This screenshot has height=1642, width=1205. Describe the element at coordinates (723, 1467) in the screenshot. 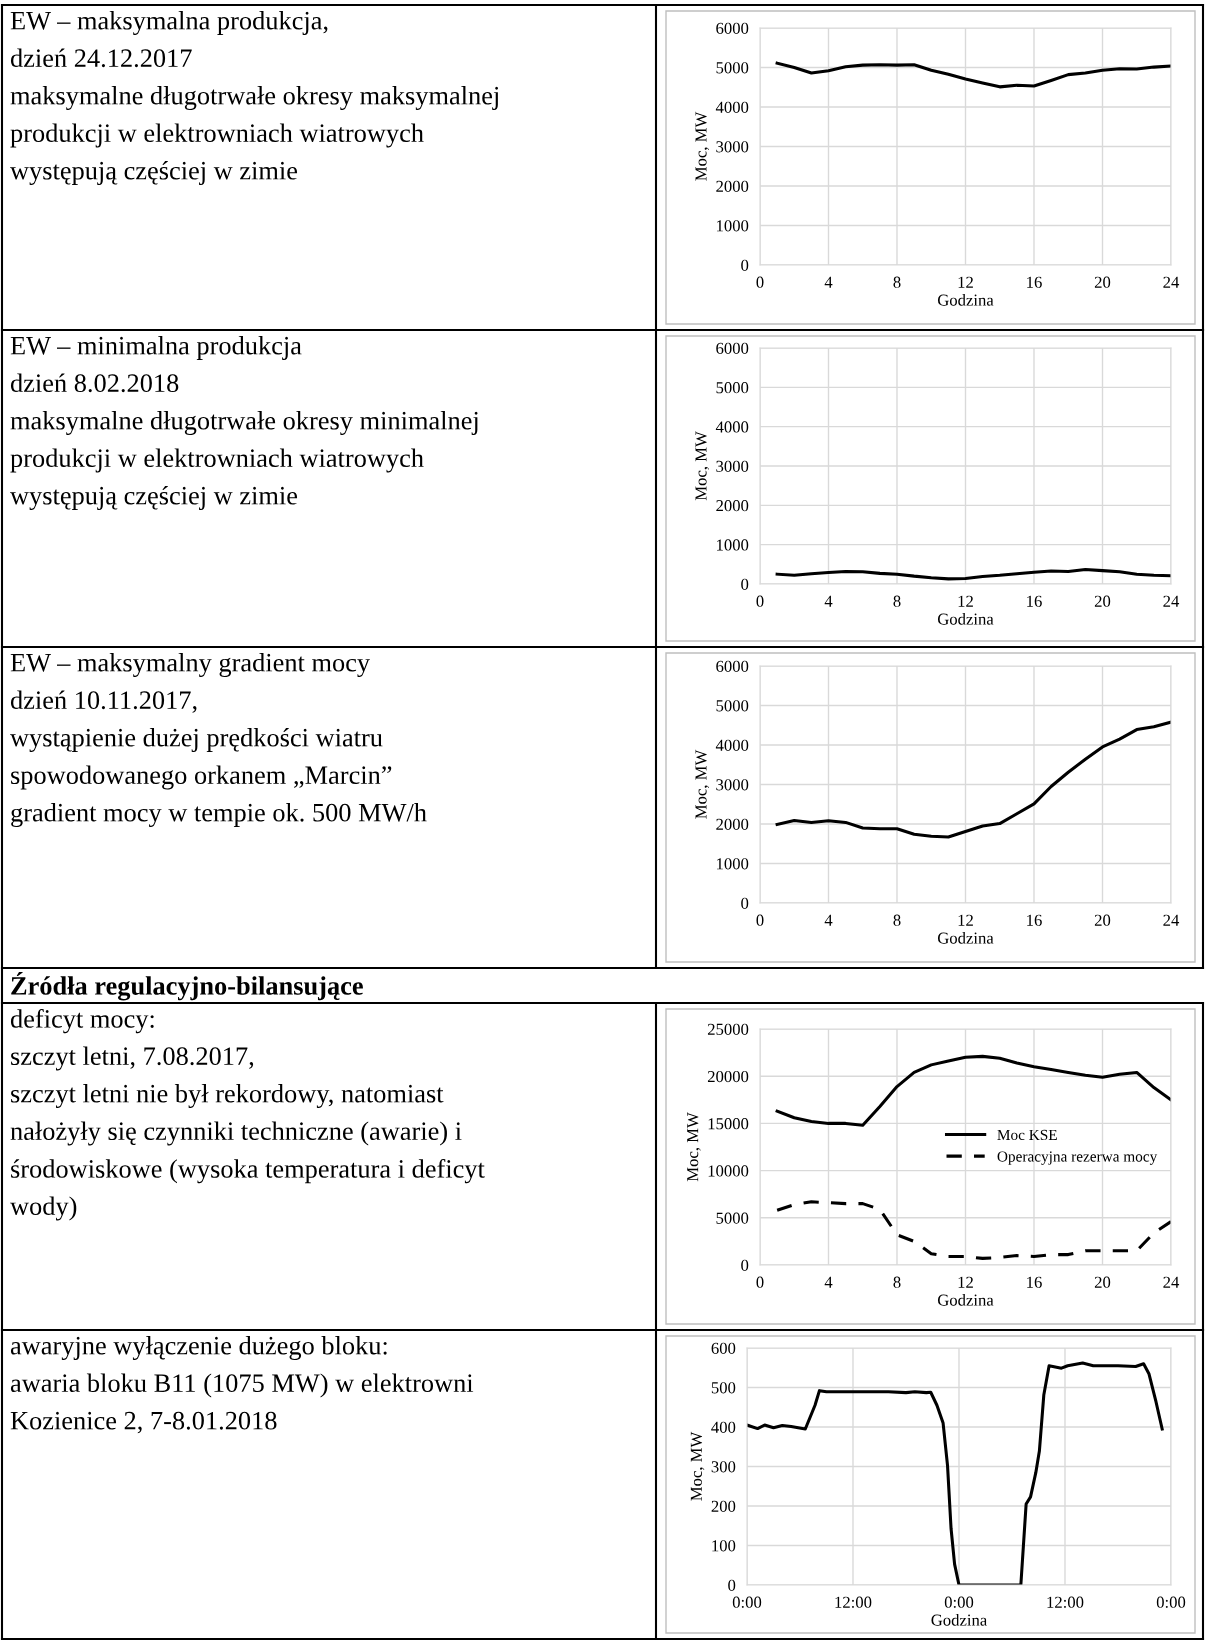

I see `y-tick-label: 300` at that location.